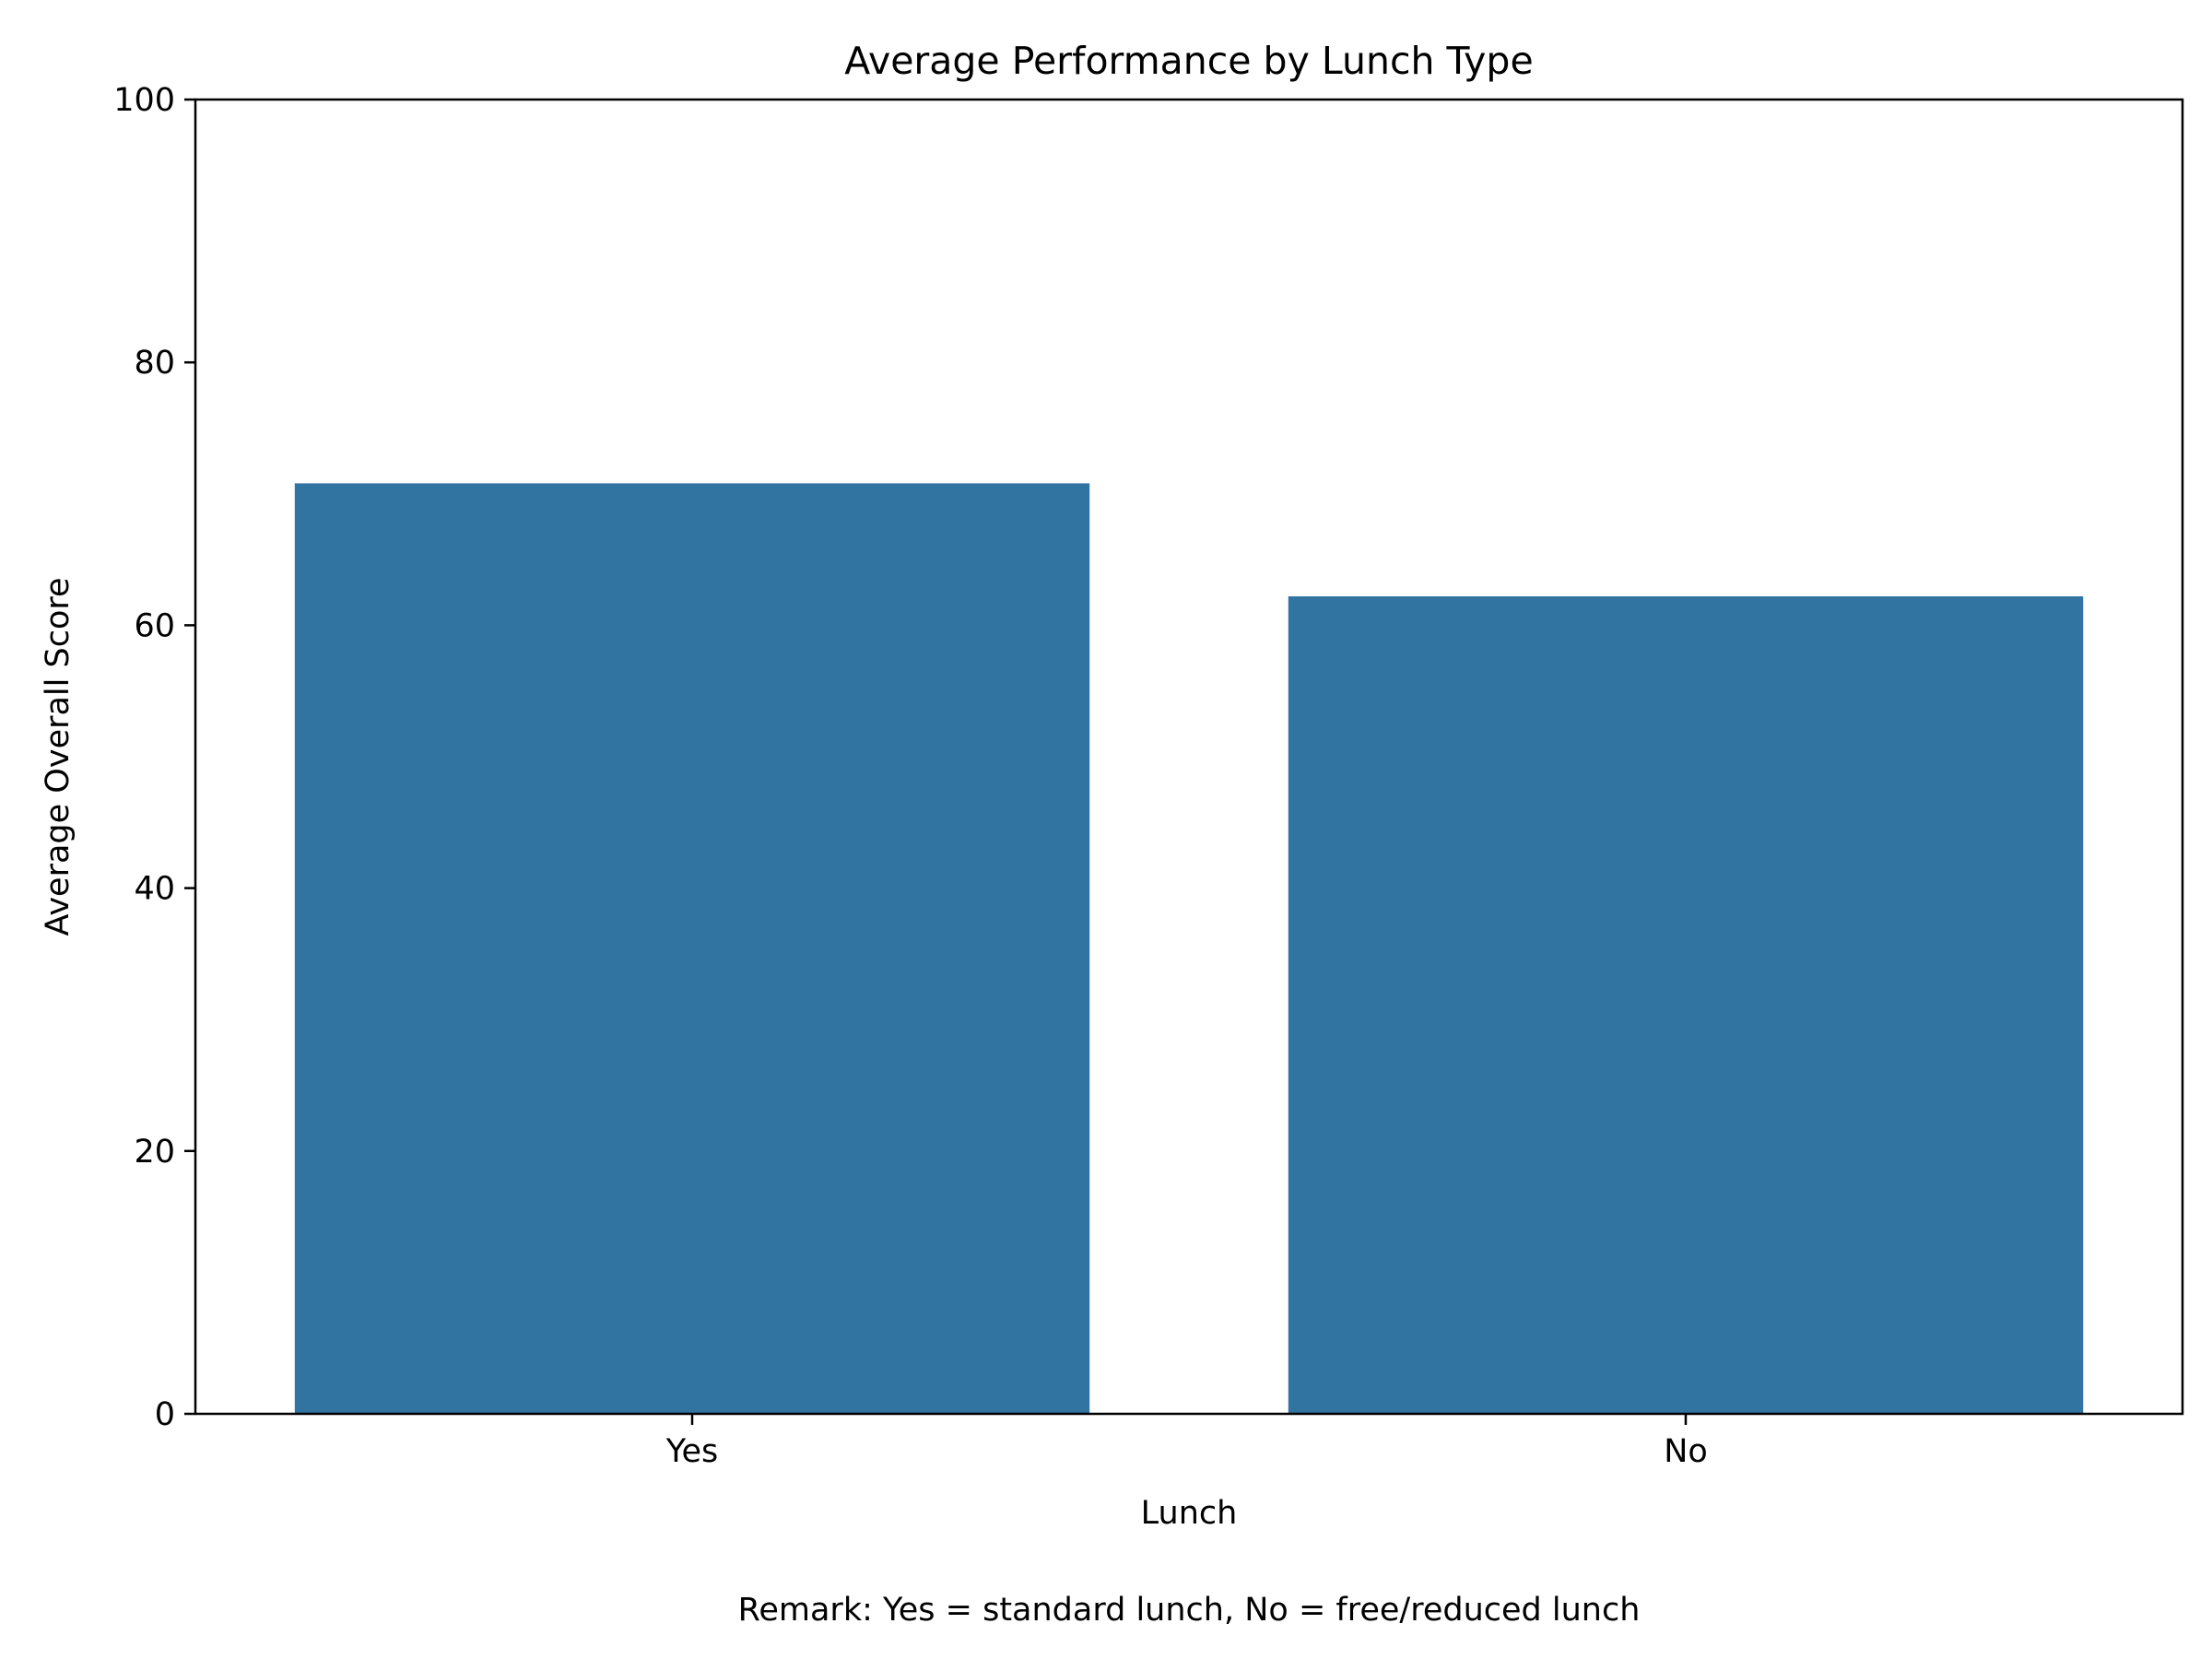  What do you see at coordinates (692, 1451) in the screenshot?
I see `x-tick-label: Yes` at bounding box center [692, 1451].